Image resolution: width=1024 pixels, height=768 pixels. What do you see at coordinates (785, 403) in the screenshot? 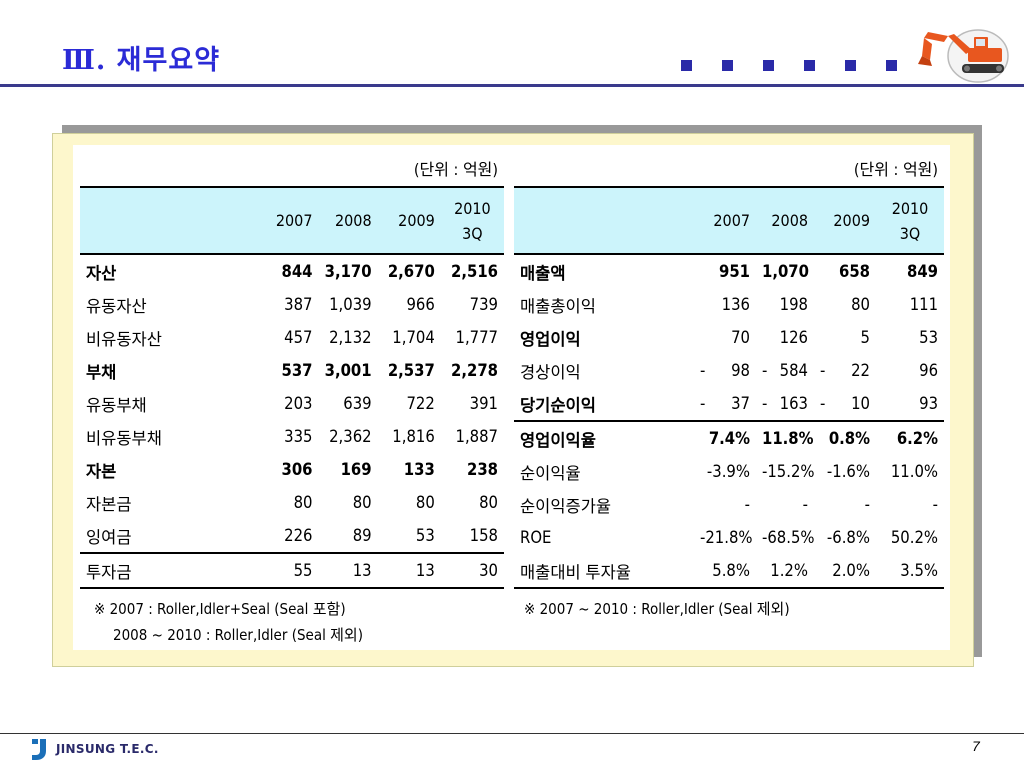
I see `value-cell: -163` at bounding box center [785, 403].